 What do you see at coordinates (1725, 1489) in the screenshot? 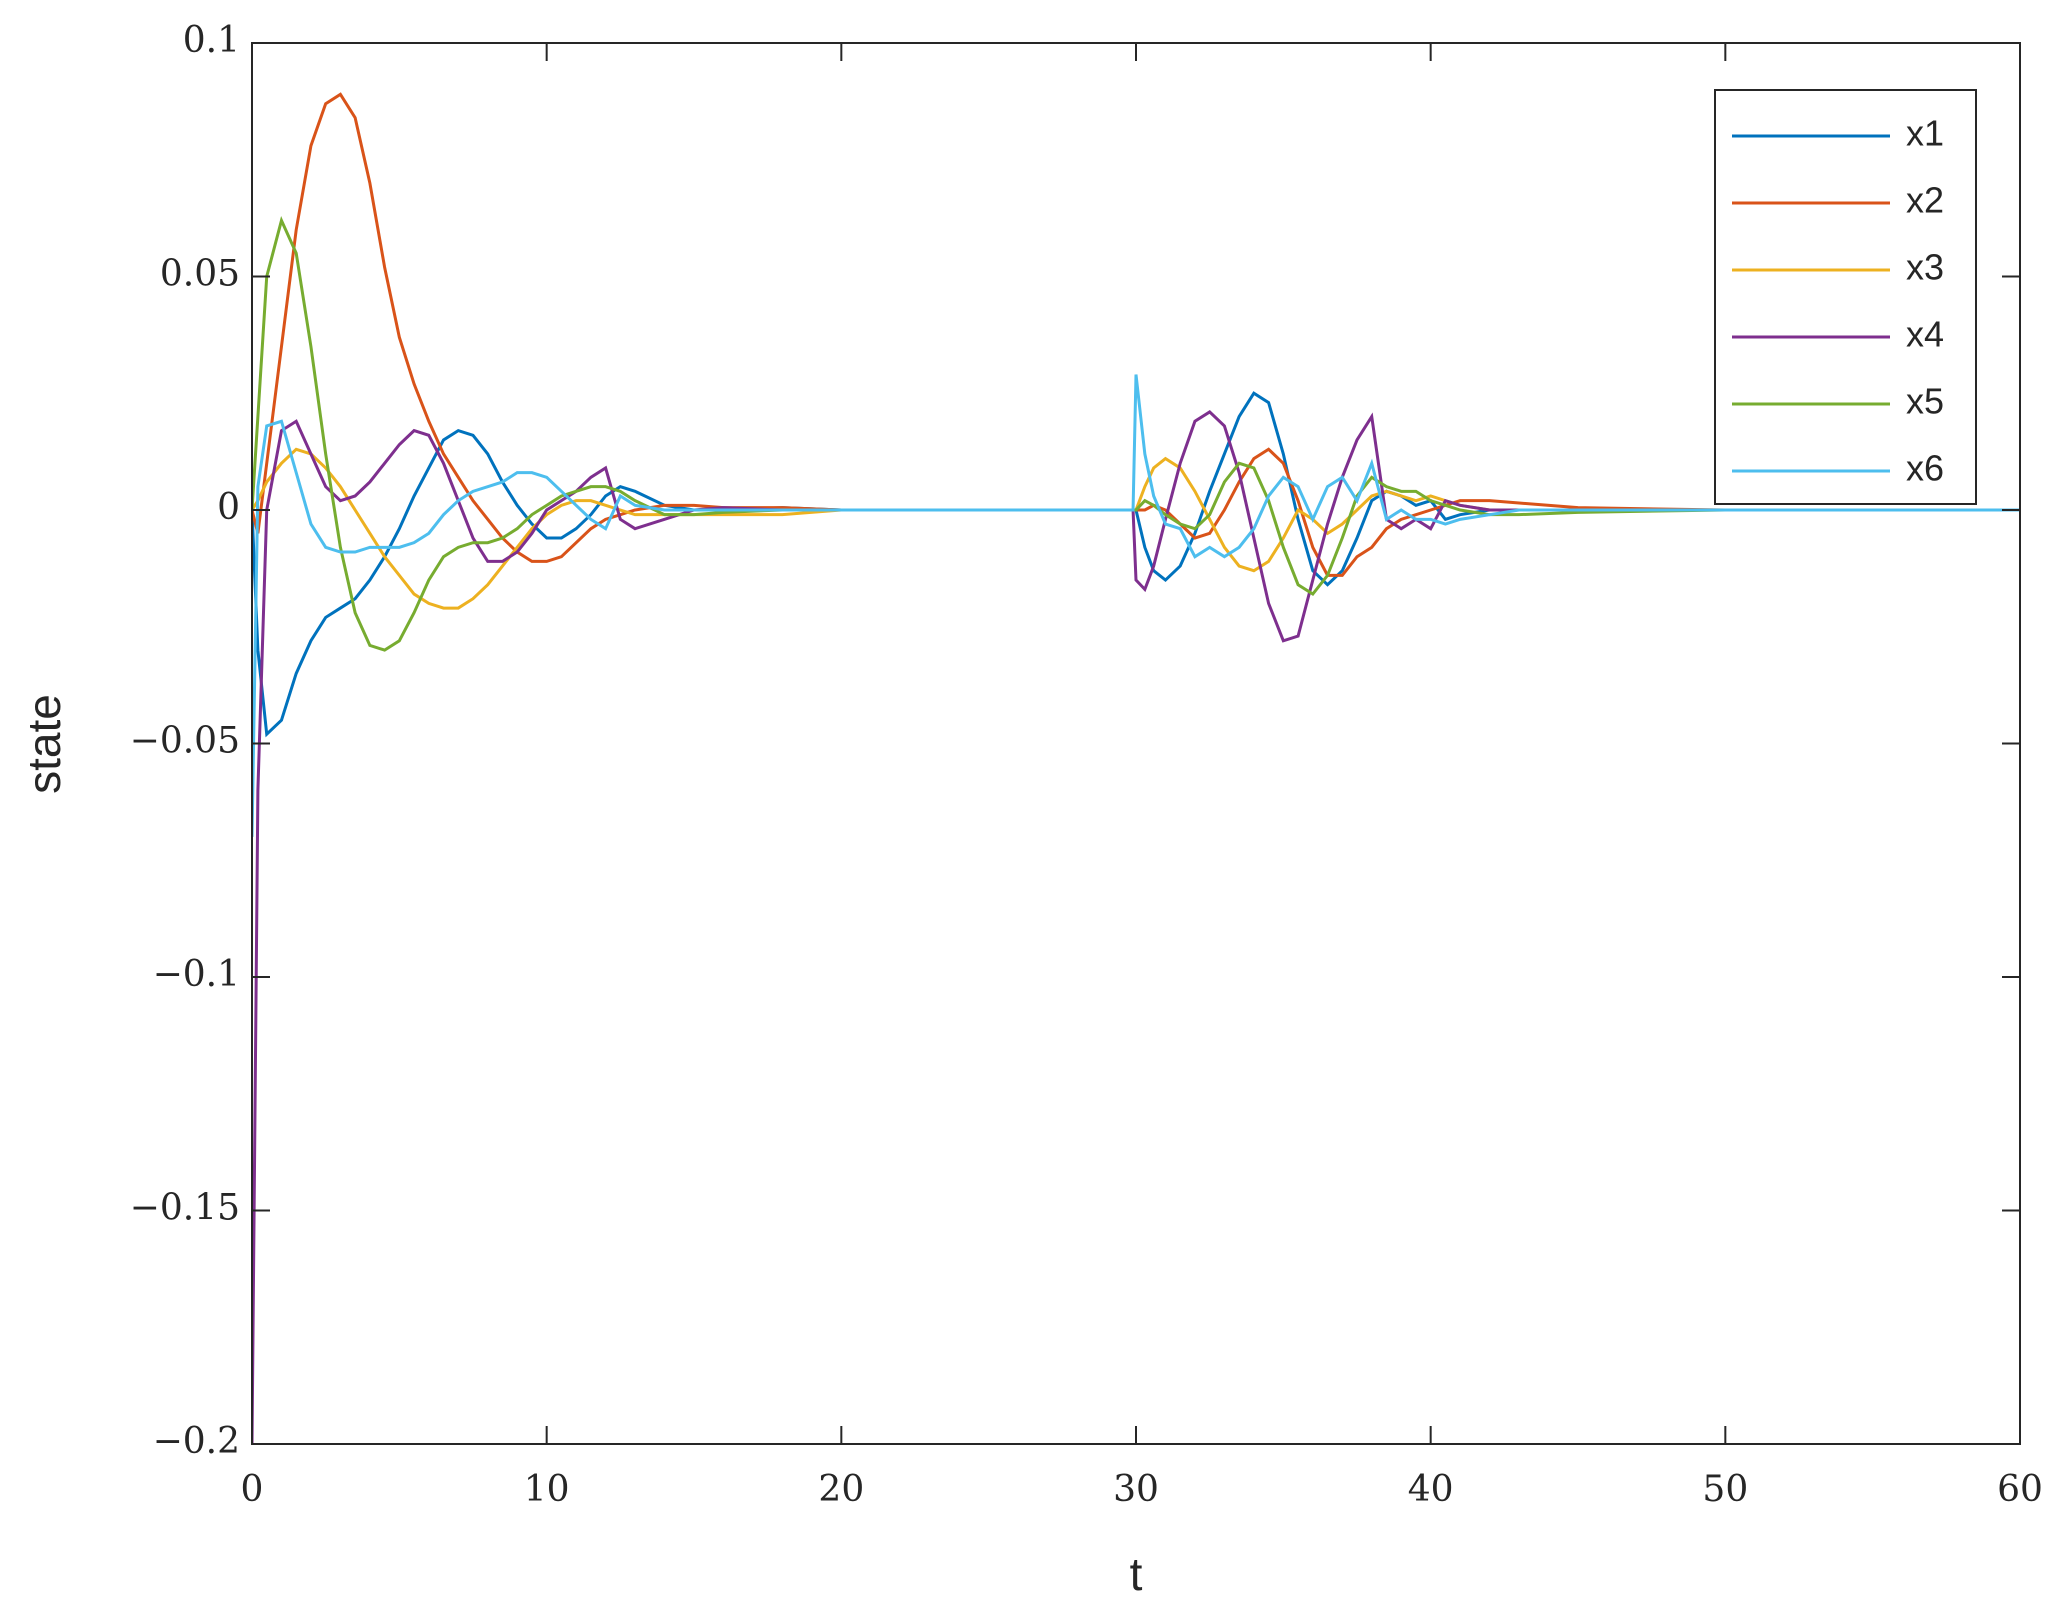
I see `x-tick-label: 50` at bounding box center [1725, 1489].